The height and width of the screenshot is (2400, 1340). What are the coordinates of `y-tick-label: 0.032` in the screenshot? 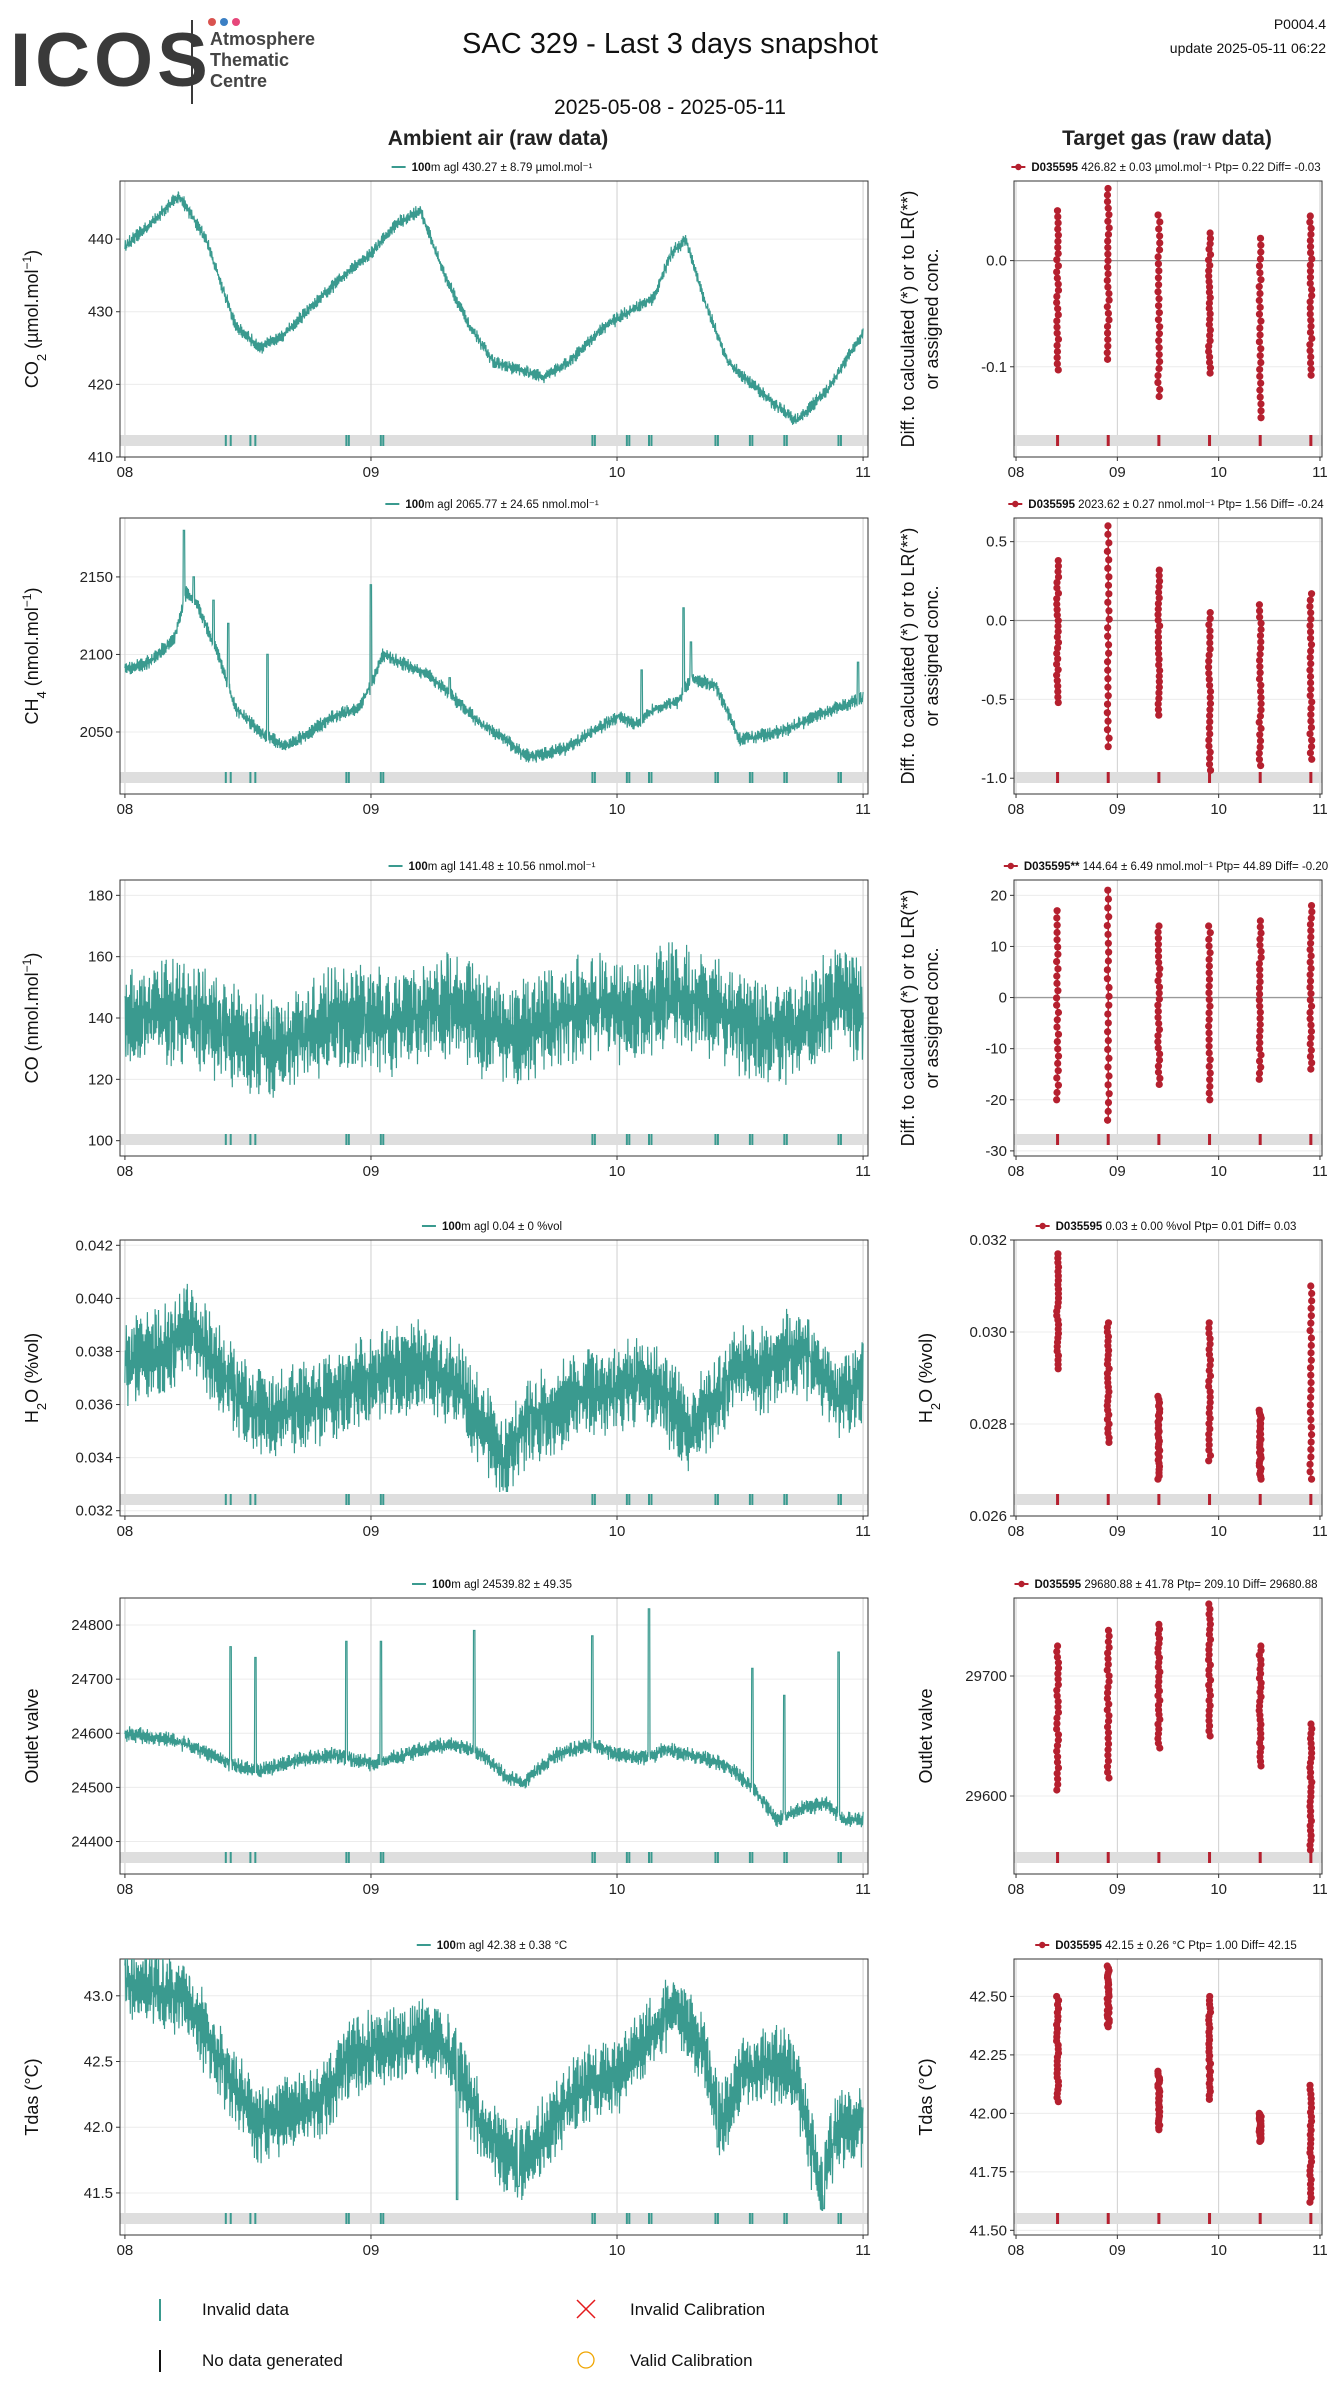 It's located at (988, 1240).